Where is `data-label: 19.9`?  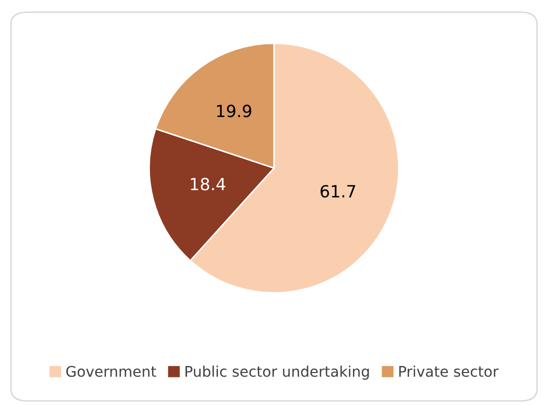
data-label: 19.9 is located at coordinates (234, 111).